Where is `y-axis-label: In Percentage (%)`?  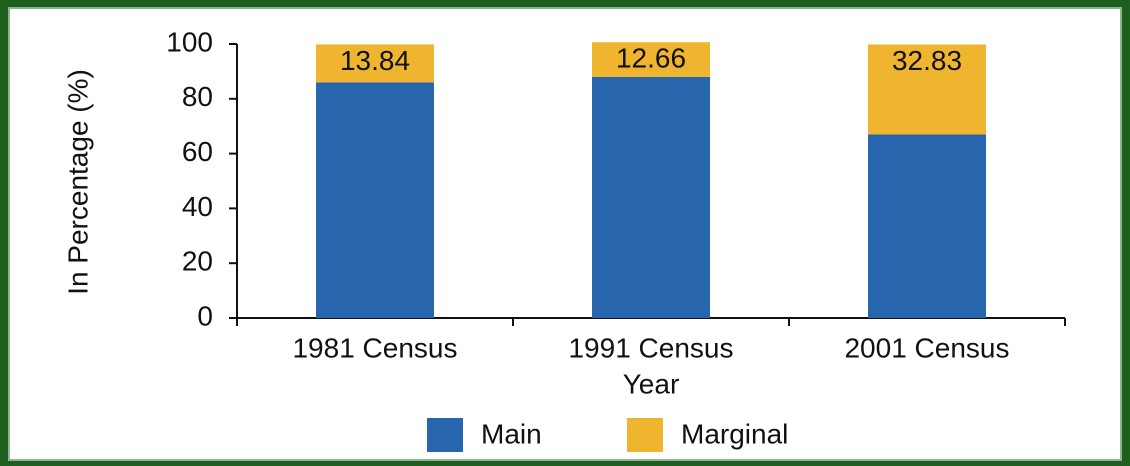
y-axis-label: In Percentage (%) is located at coordinates (77, 182).